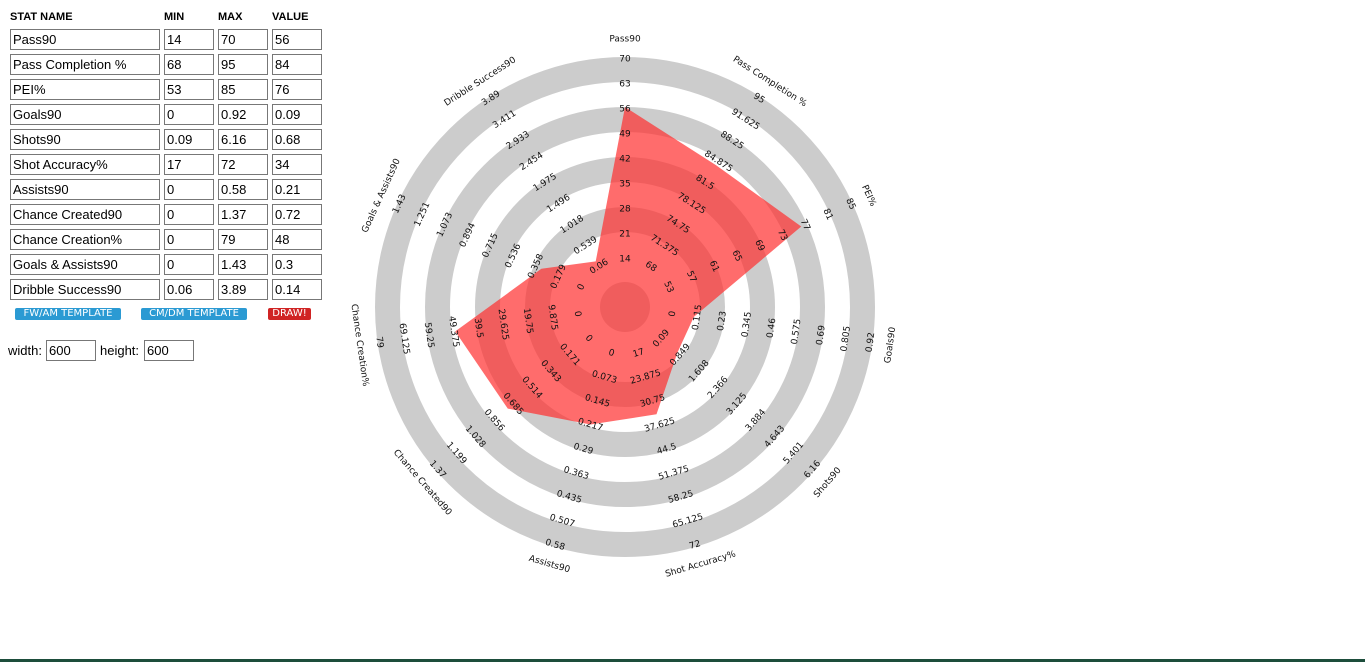 The width and height of the screenshot is (1365, 662). Describe the element at coordinates (668, 287) in the screenshot. I see `tick-label: 53` at that location.